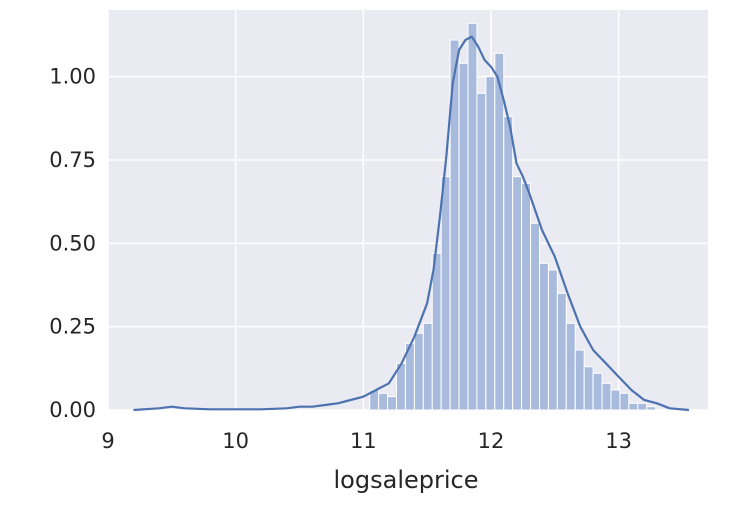 The image size is (736, 522). Describe the element at coordinates (491, 441) in the screenshot. I see `x-tick-label: 12` at that location.